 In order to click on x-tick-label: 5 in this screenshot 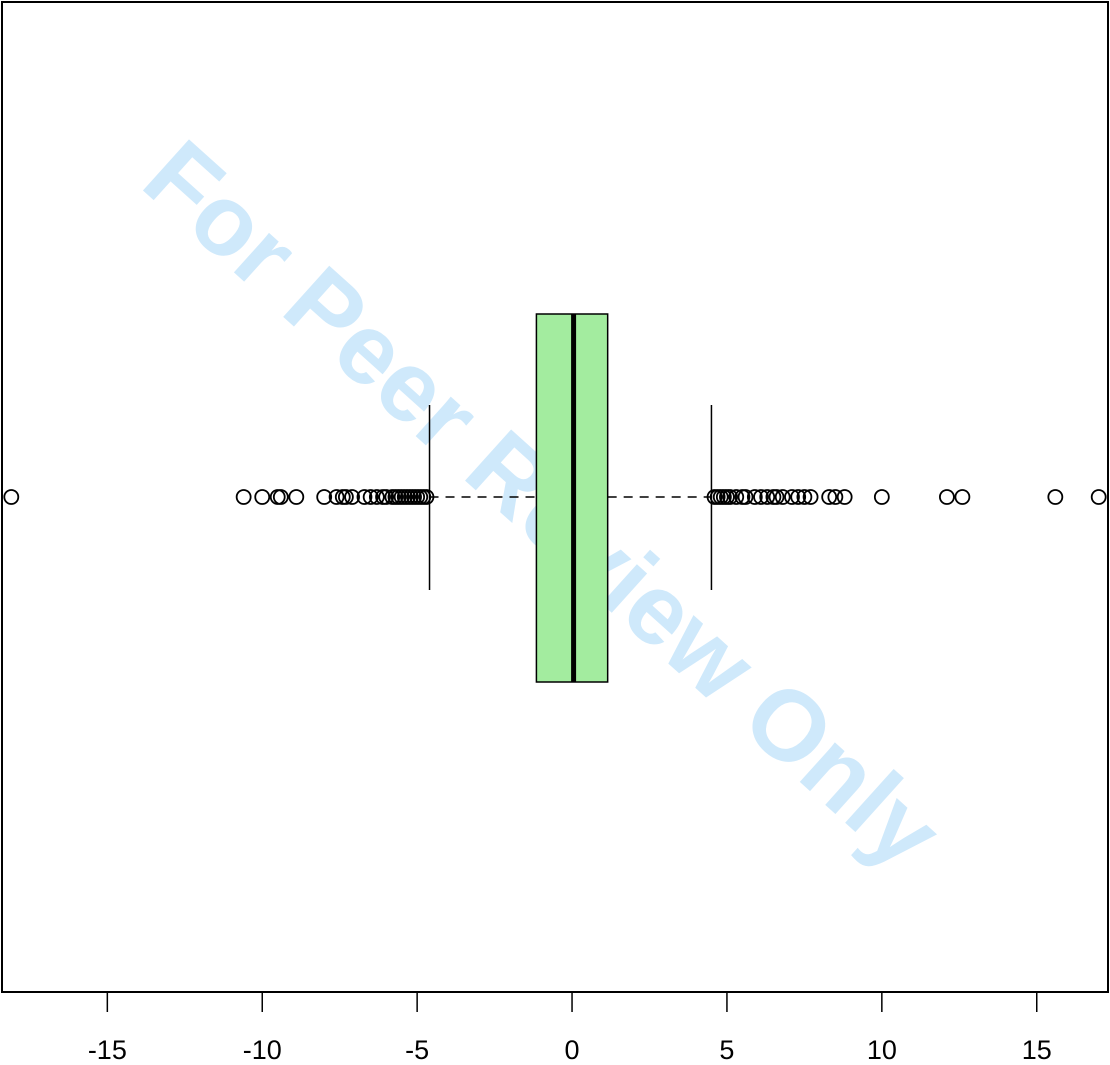, I will do `click(726, 1050)`.